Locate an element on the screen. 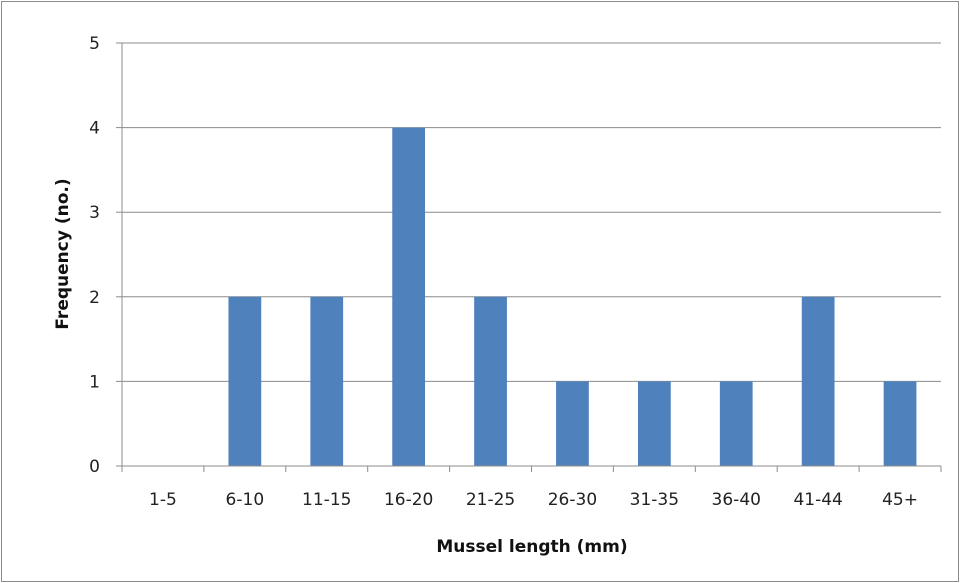  y-tick-label: 4 is located at coordinates (94, 129).